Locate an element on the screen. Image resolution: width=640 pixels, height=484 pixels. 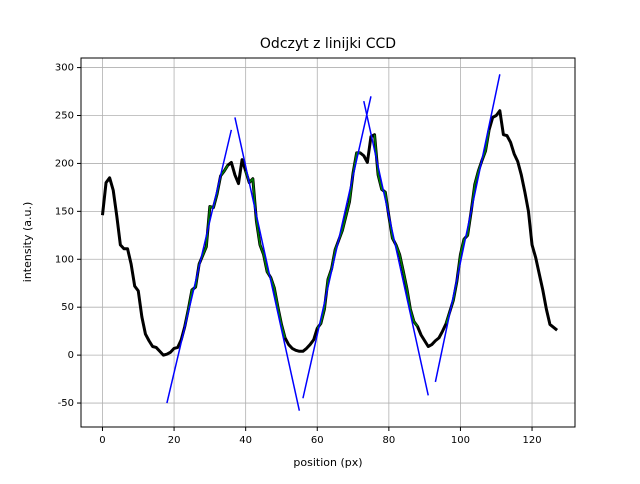
x-tick-label: 20 is located at coordinates (174, 440).